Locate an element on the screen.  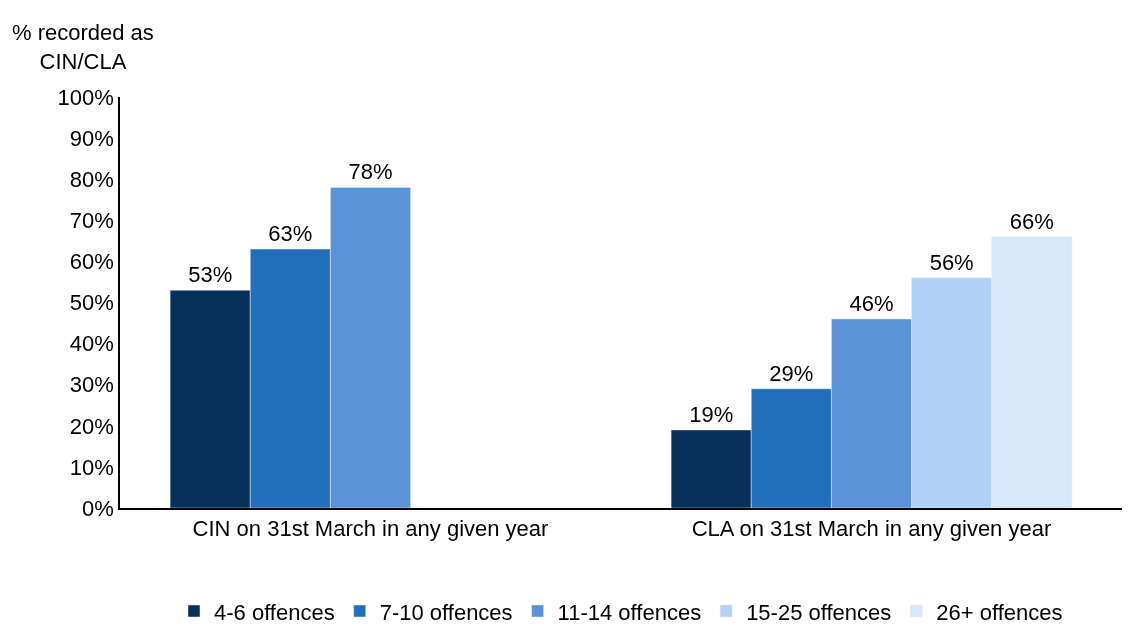
legend-label: 7-10 offences is located at coordinates (446, 612).